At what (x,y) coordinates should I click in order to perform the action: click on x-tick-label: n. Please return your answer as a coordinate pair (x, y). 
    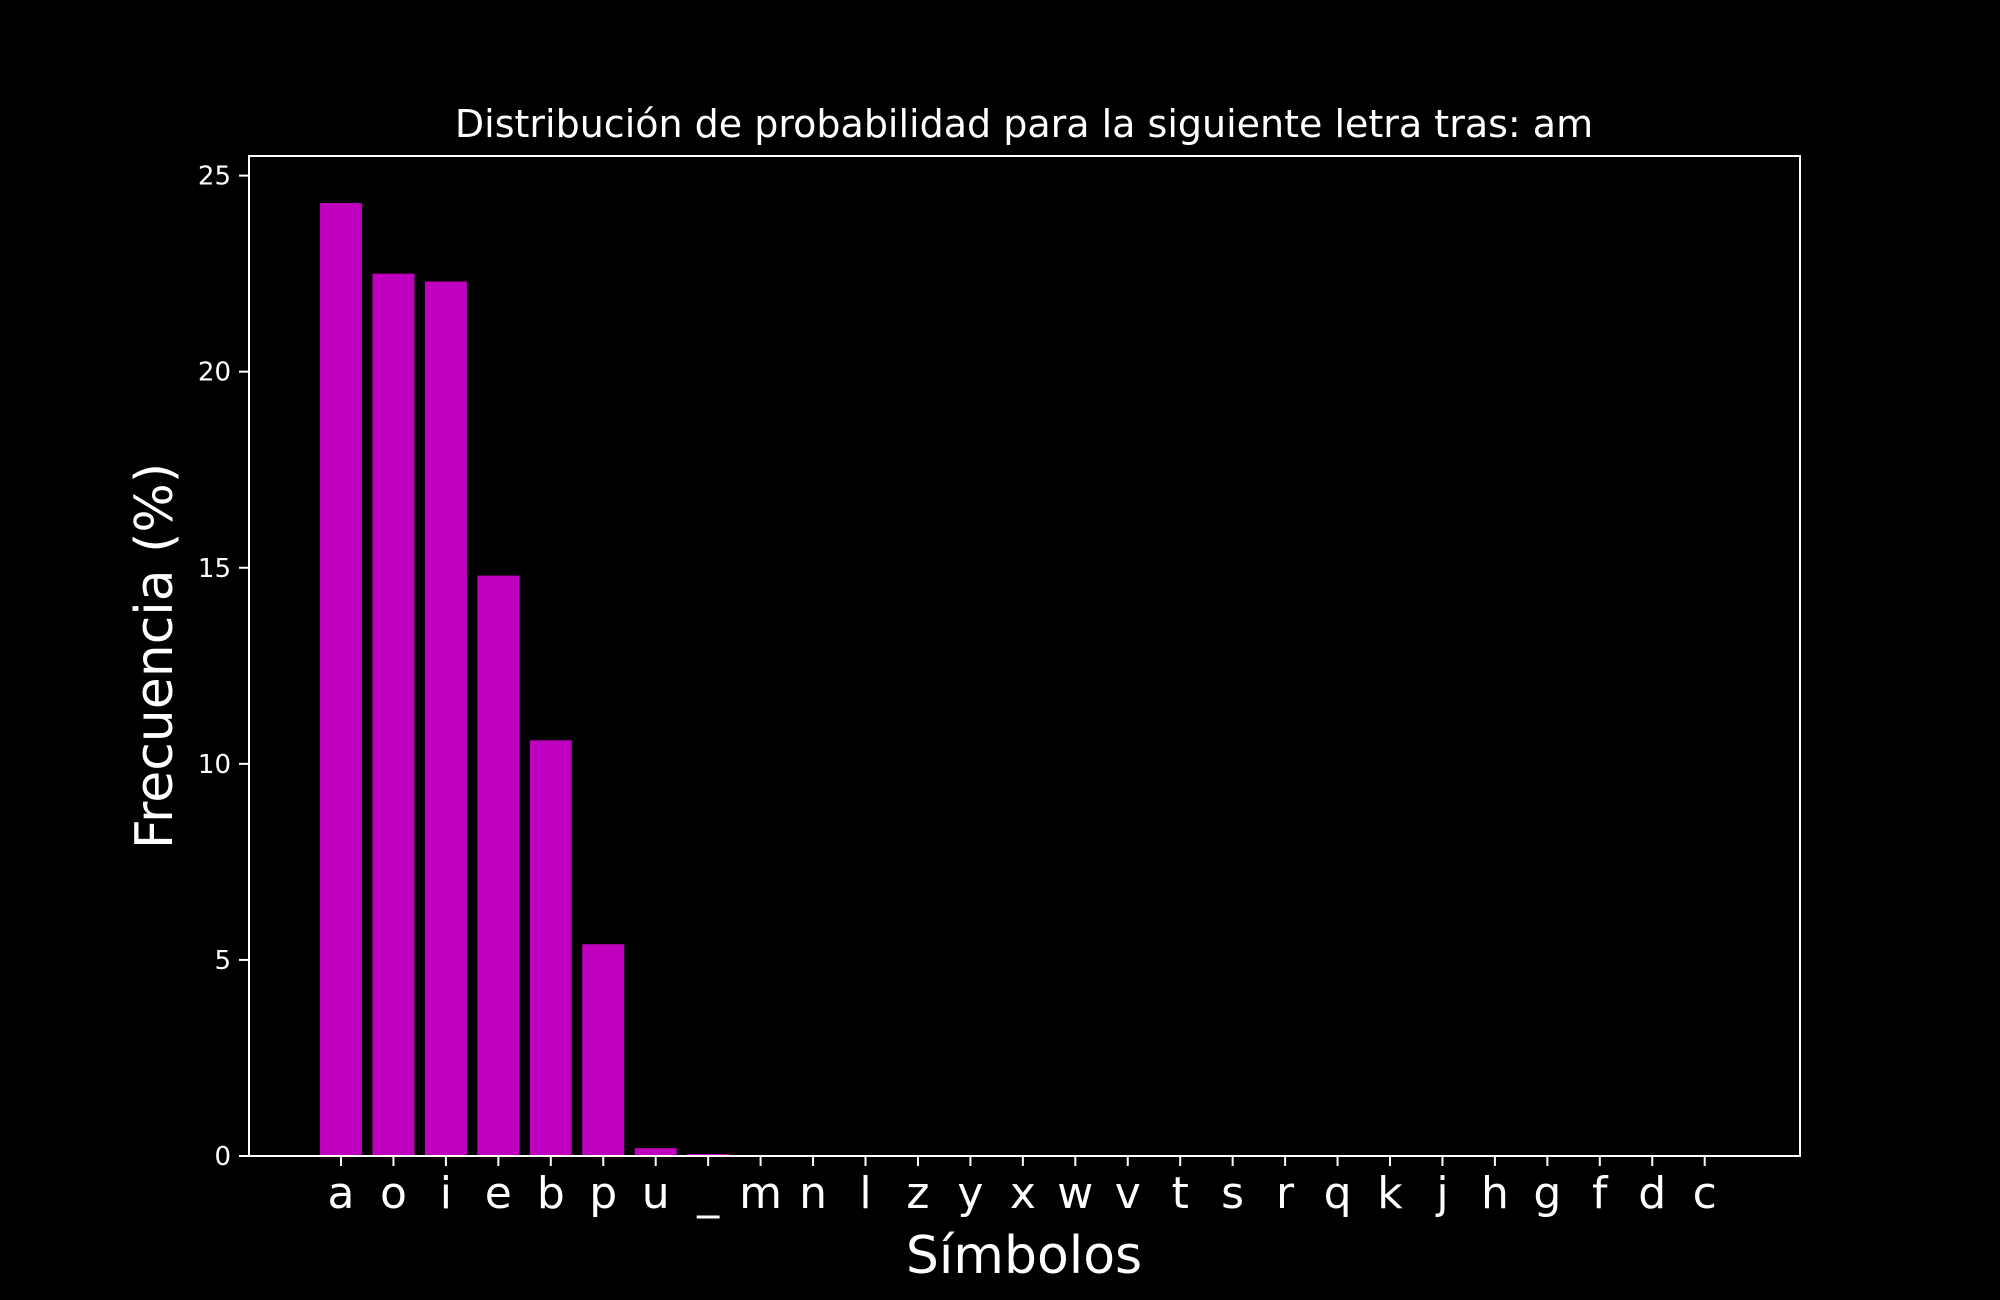
    Looking at the image, I should click on (813, 1193).